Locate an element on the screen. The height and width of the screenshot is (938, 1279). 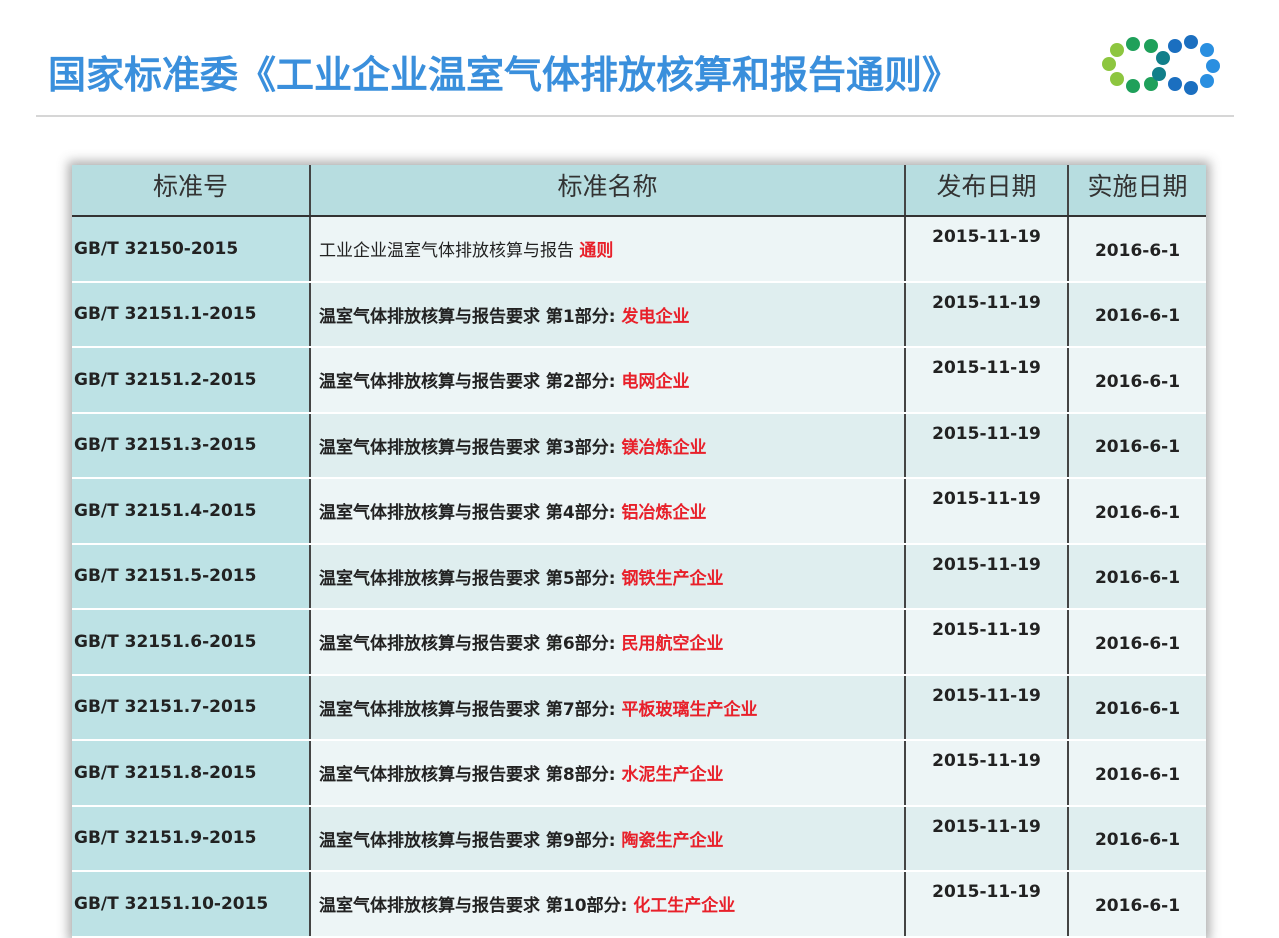
table-header: 标准号 标准名称 发布日期 实施日期 is located at coordinates (639, 191).